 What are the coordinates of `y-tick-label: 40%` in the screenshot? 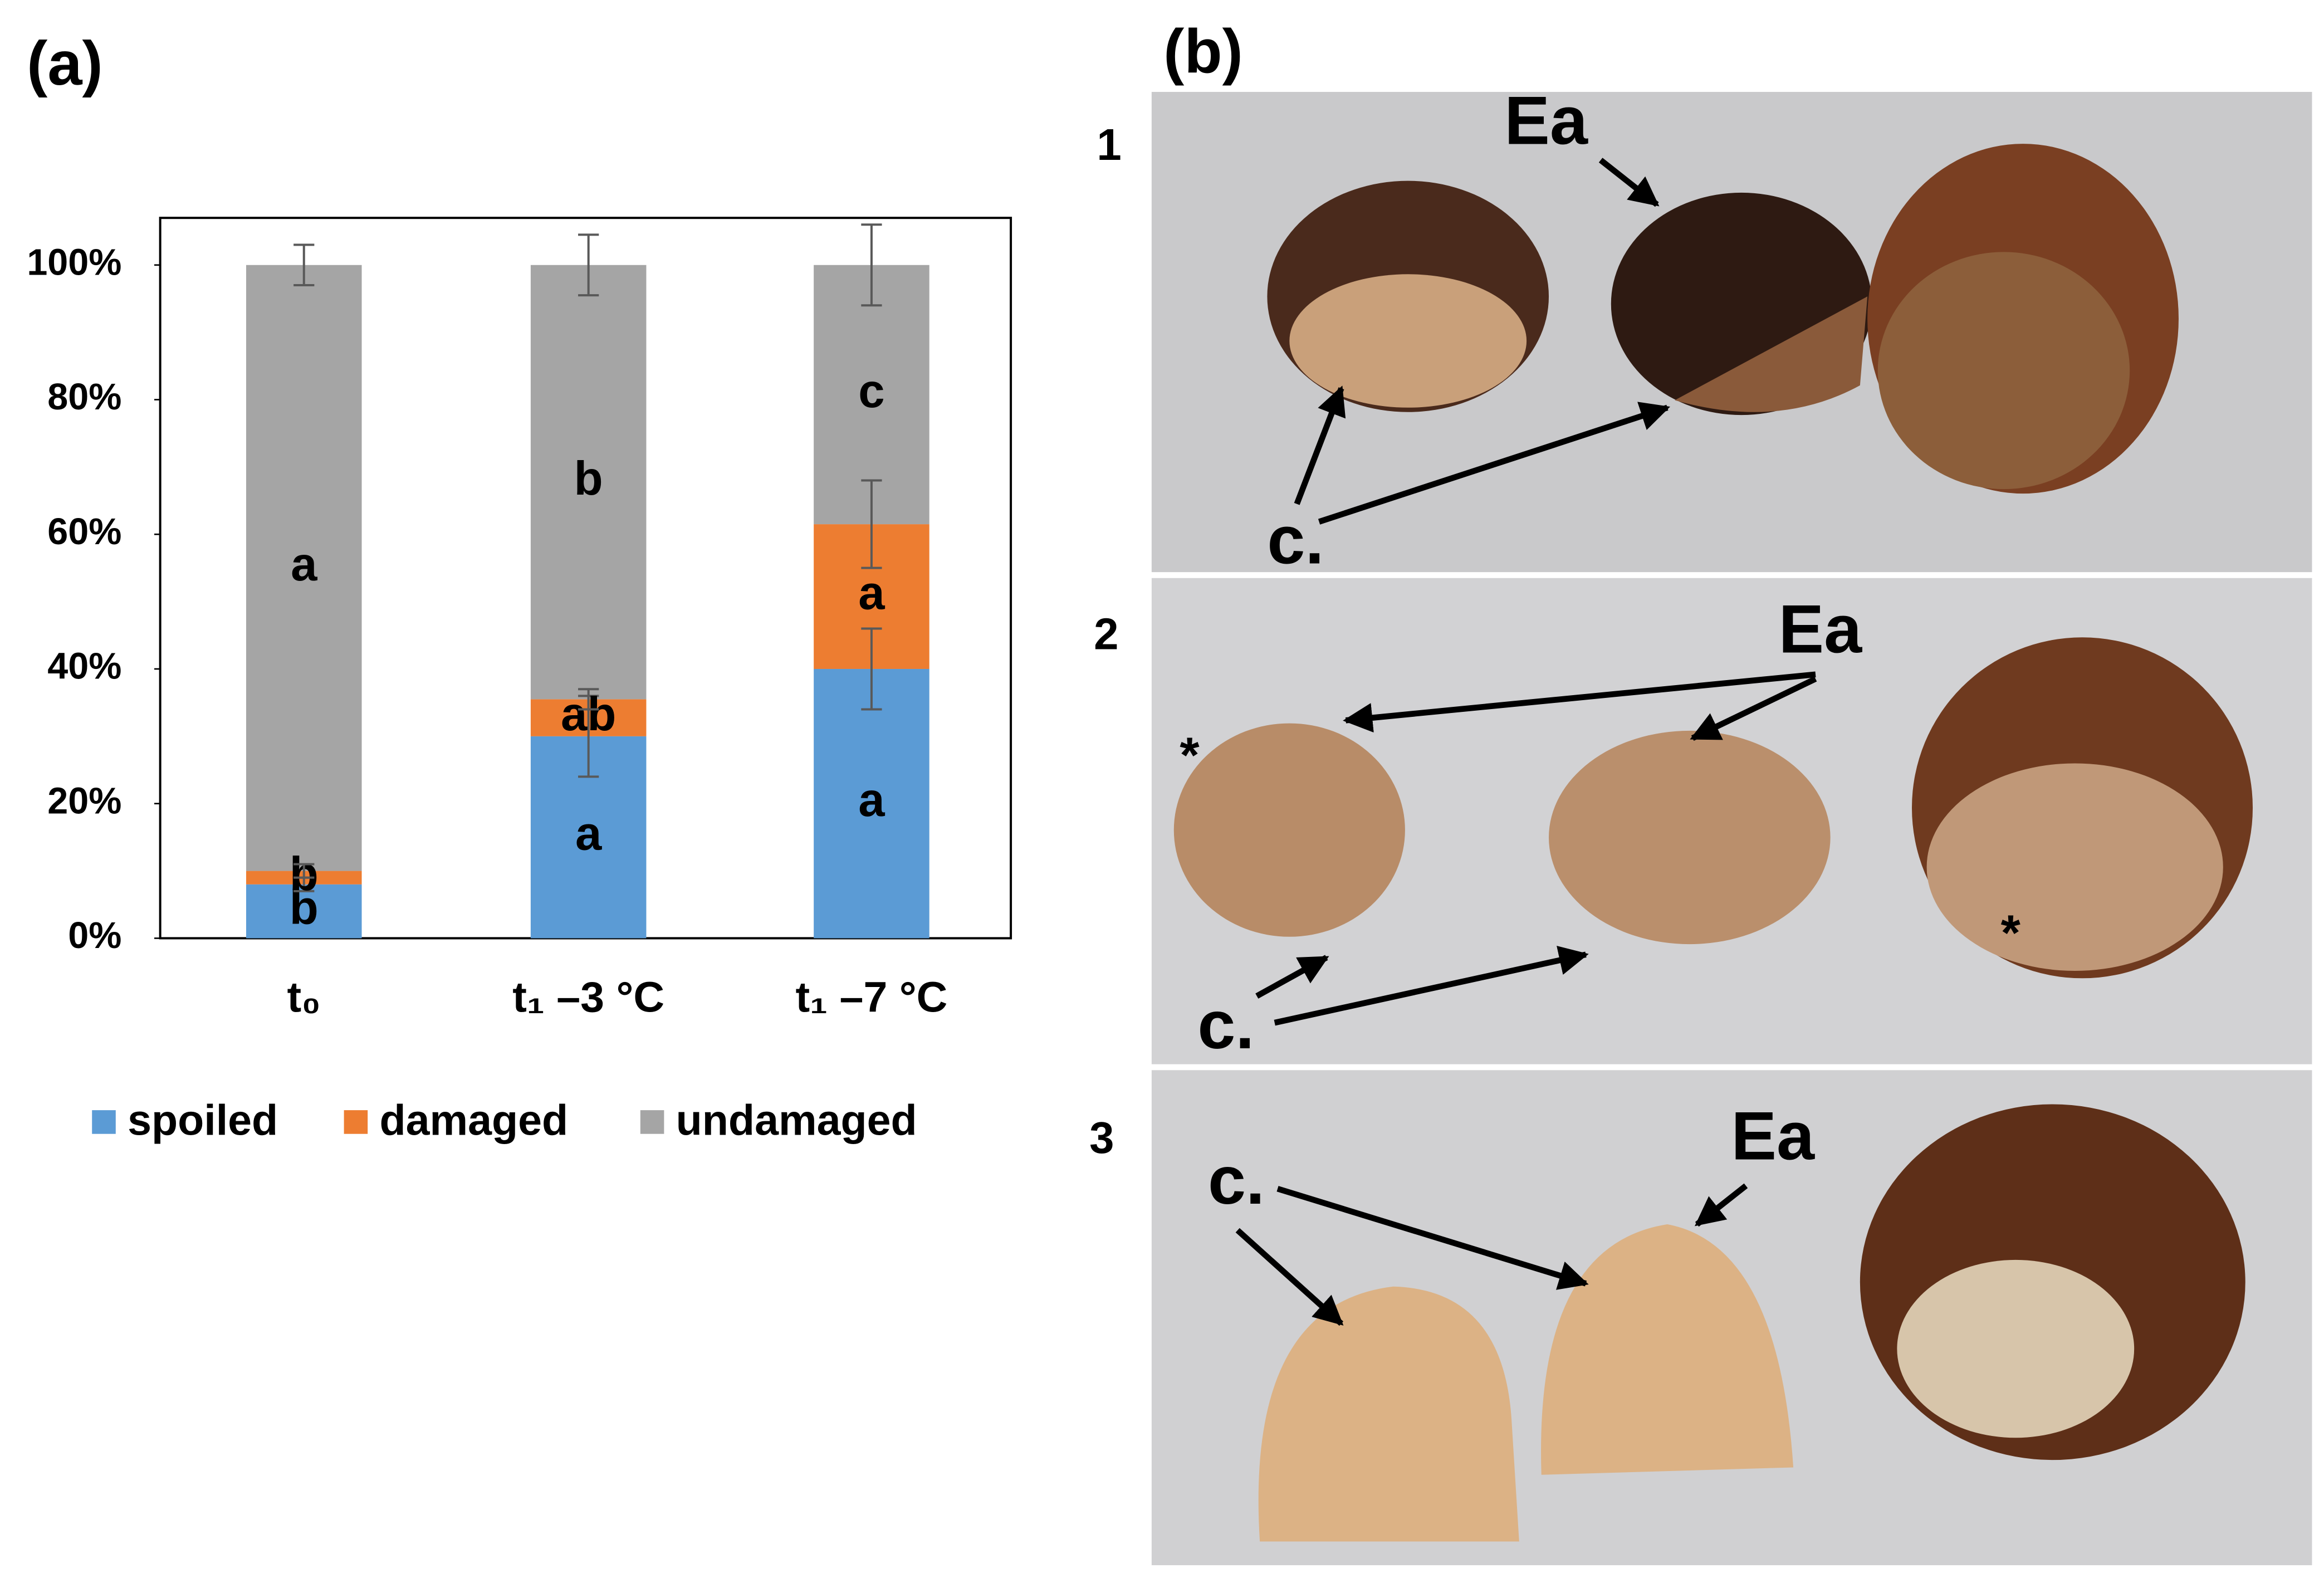 It's located at (84, 666).